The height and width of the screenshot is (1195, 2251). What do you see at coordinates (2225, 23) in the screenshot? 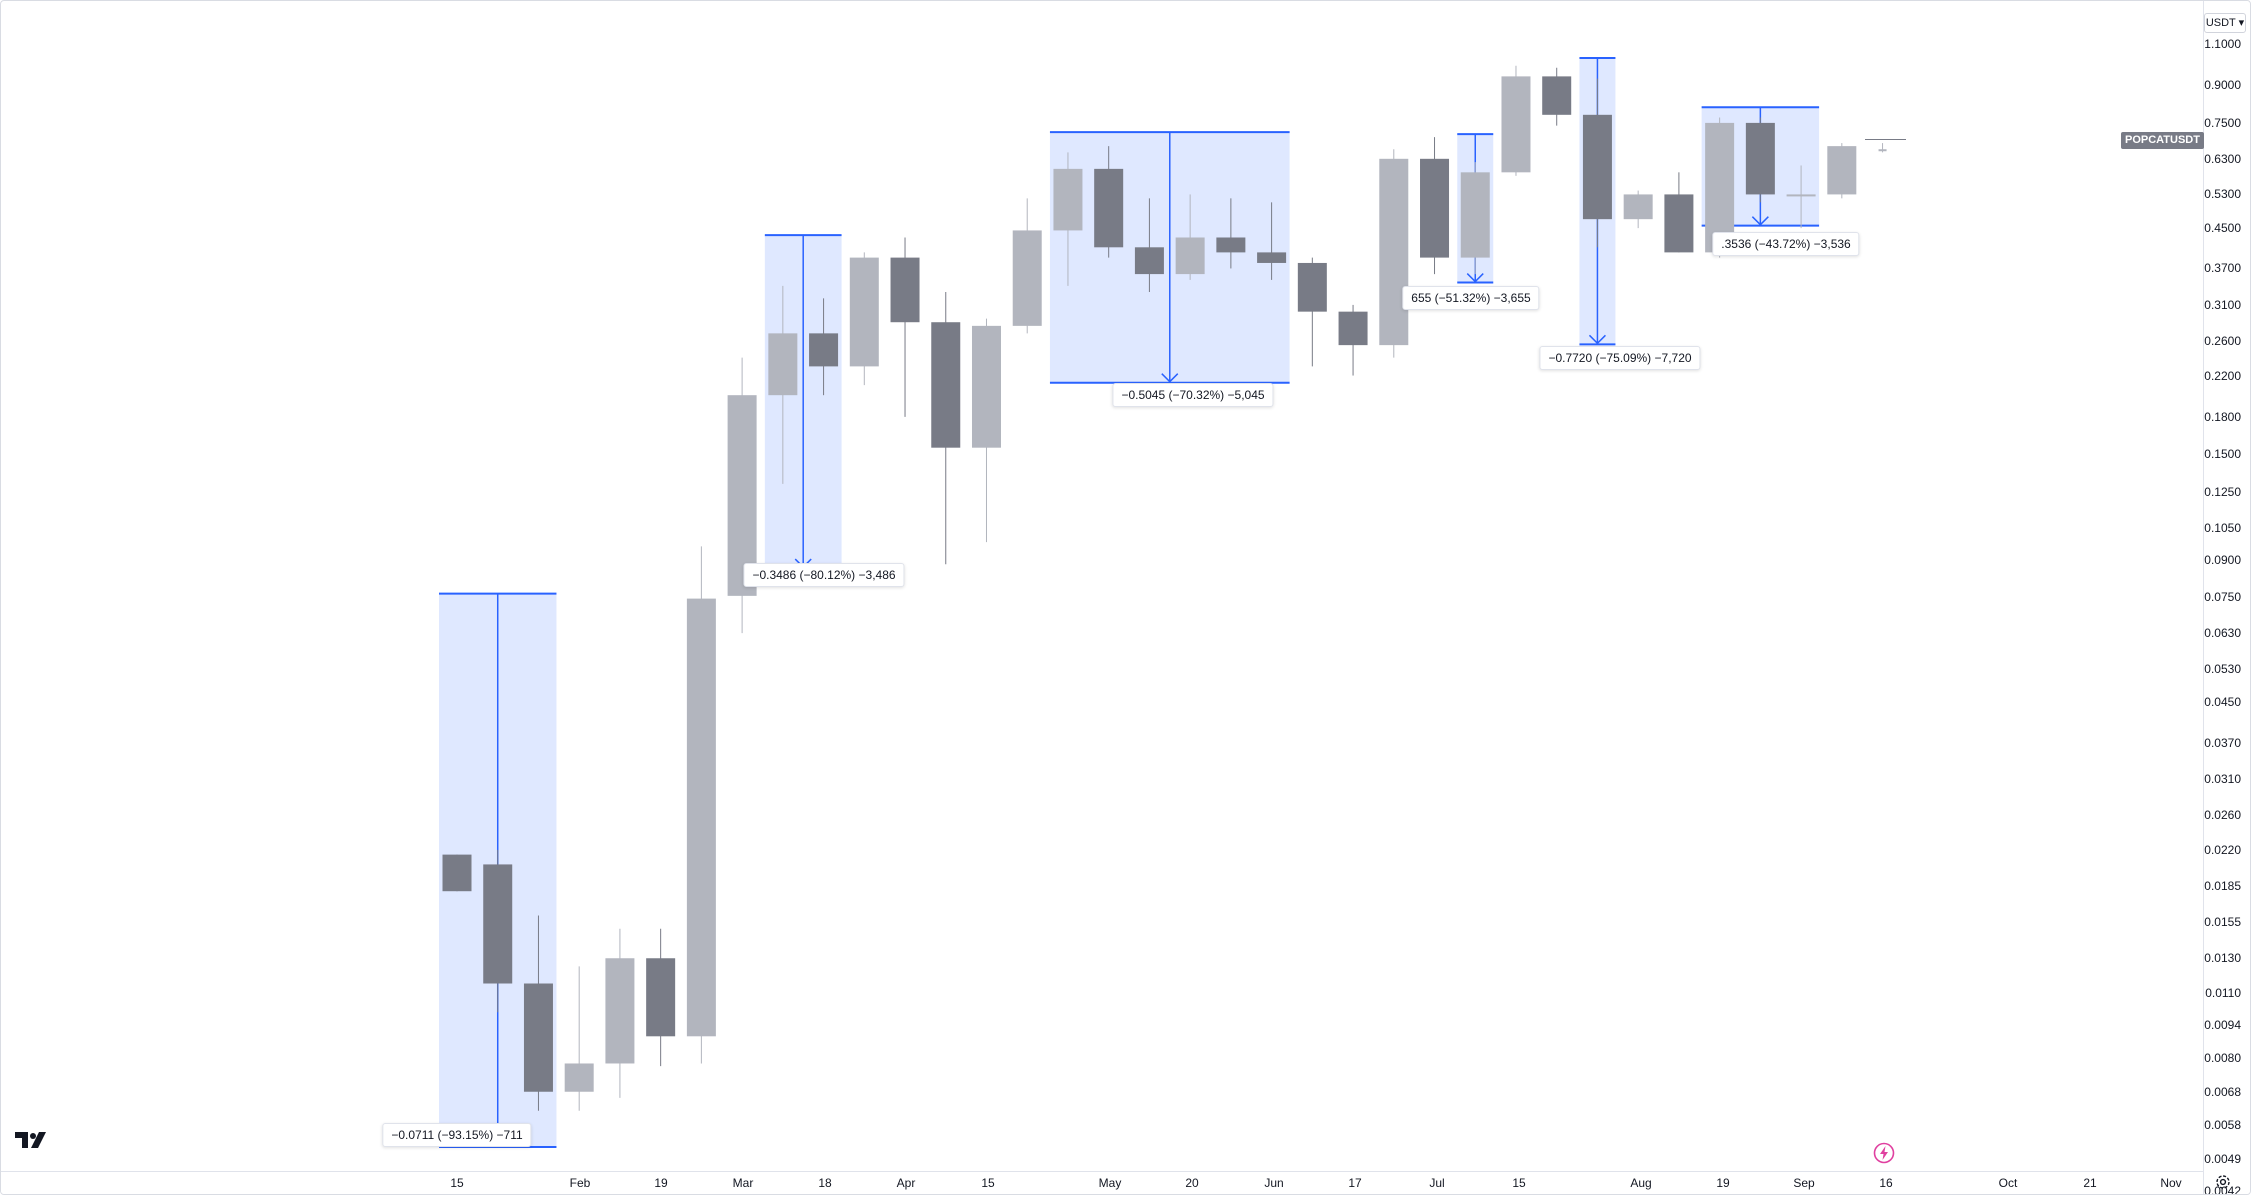
I see `currency-selector-button: USDT ▾` at bounding box center [2225, 23].